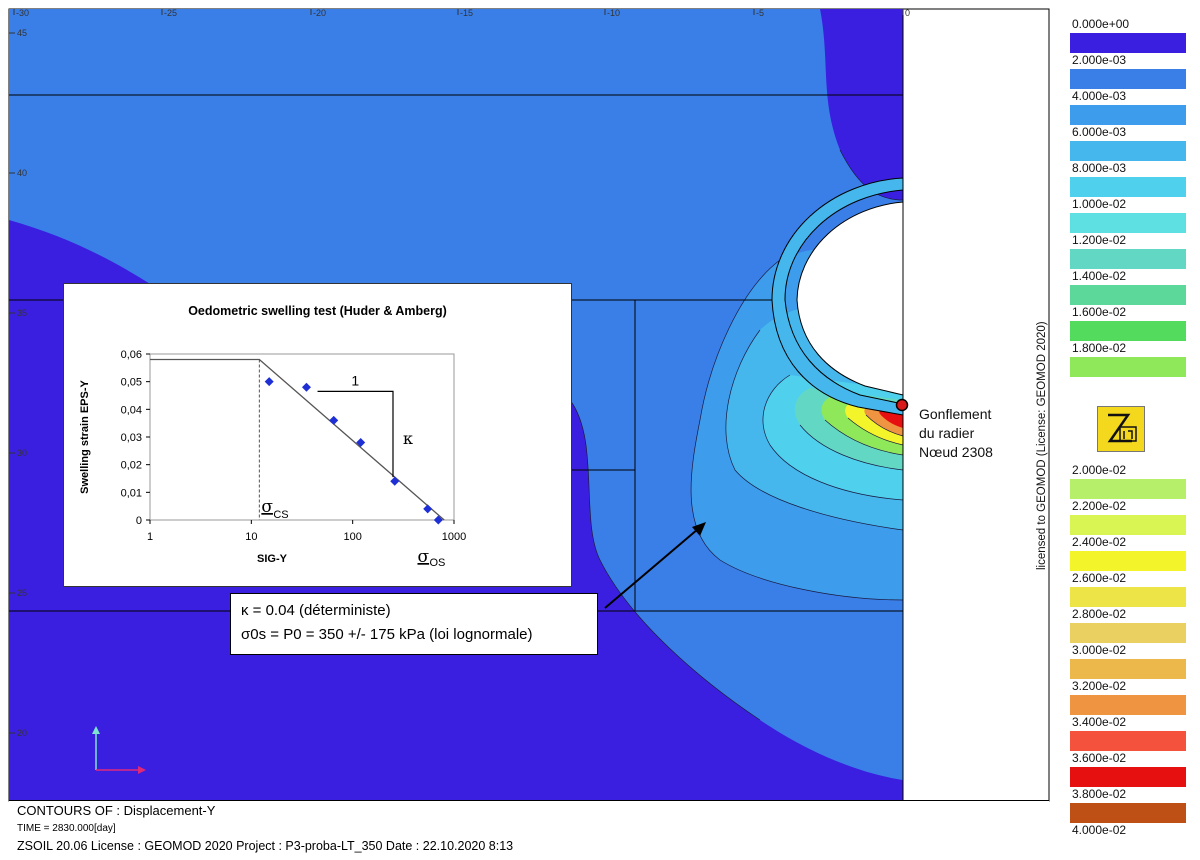 Image resolution: width=1200 pixels, height=860 pixels. Describe the element at coordinates (22, 173) in the screenshot. I see `ruler-left-label: 40` at that location.